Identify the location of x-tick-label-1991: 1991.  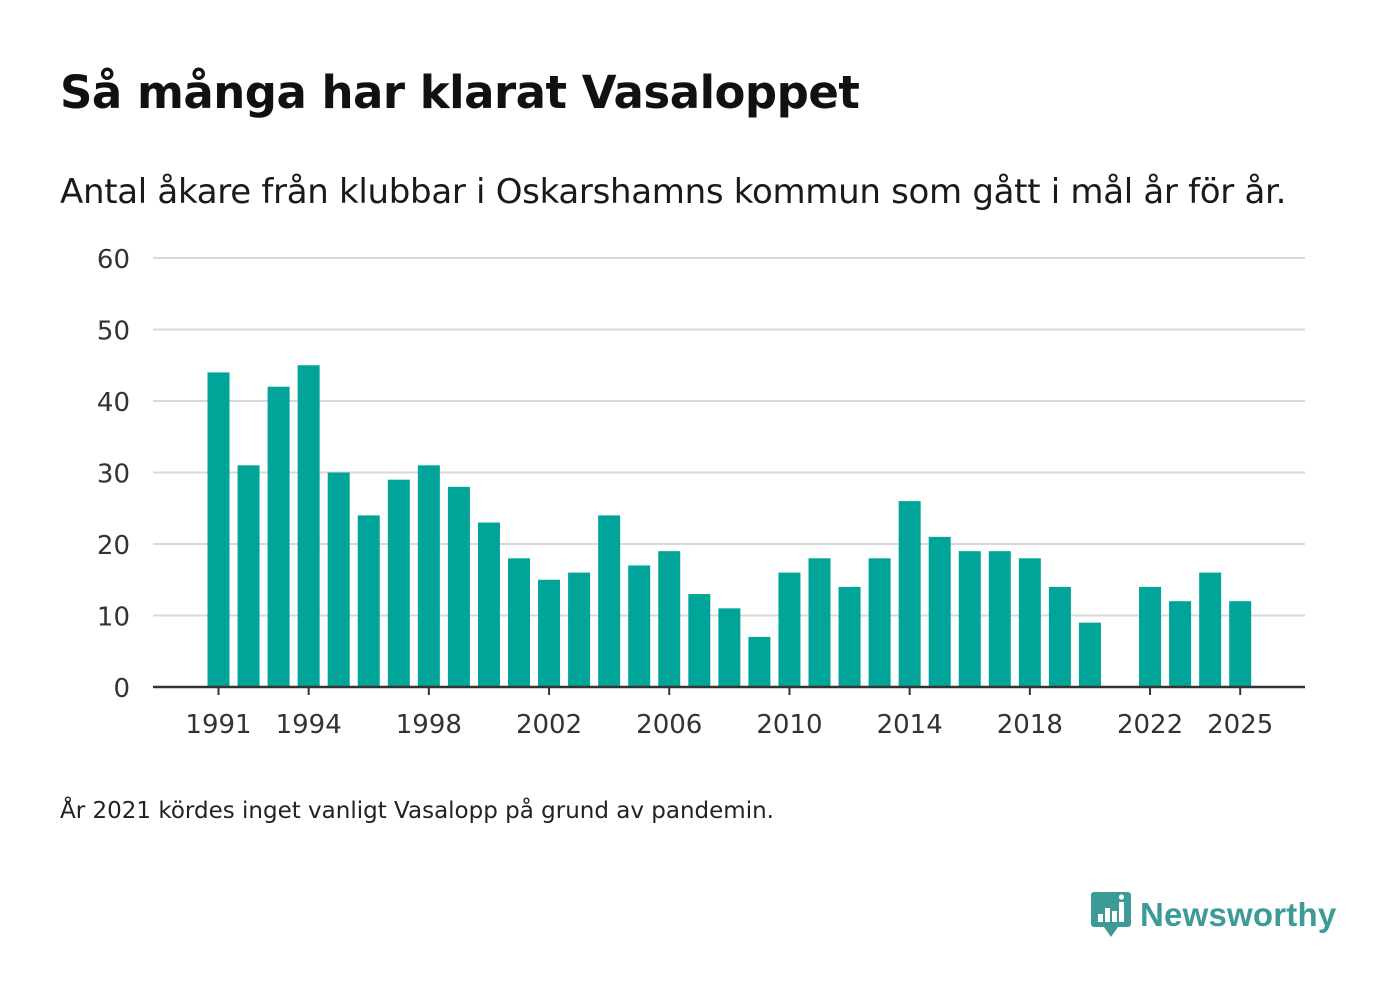
(218, 725).